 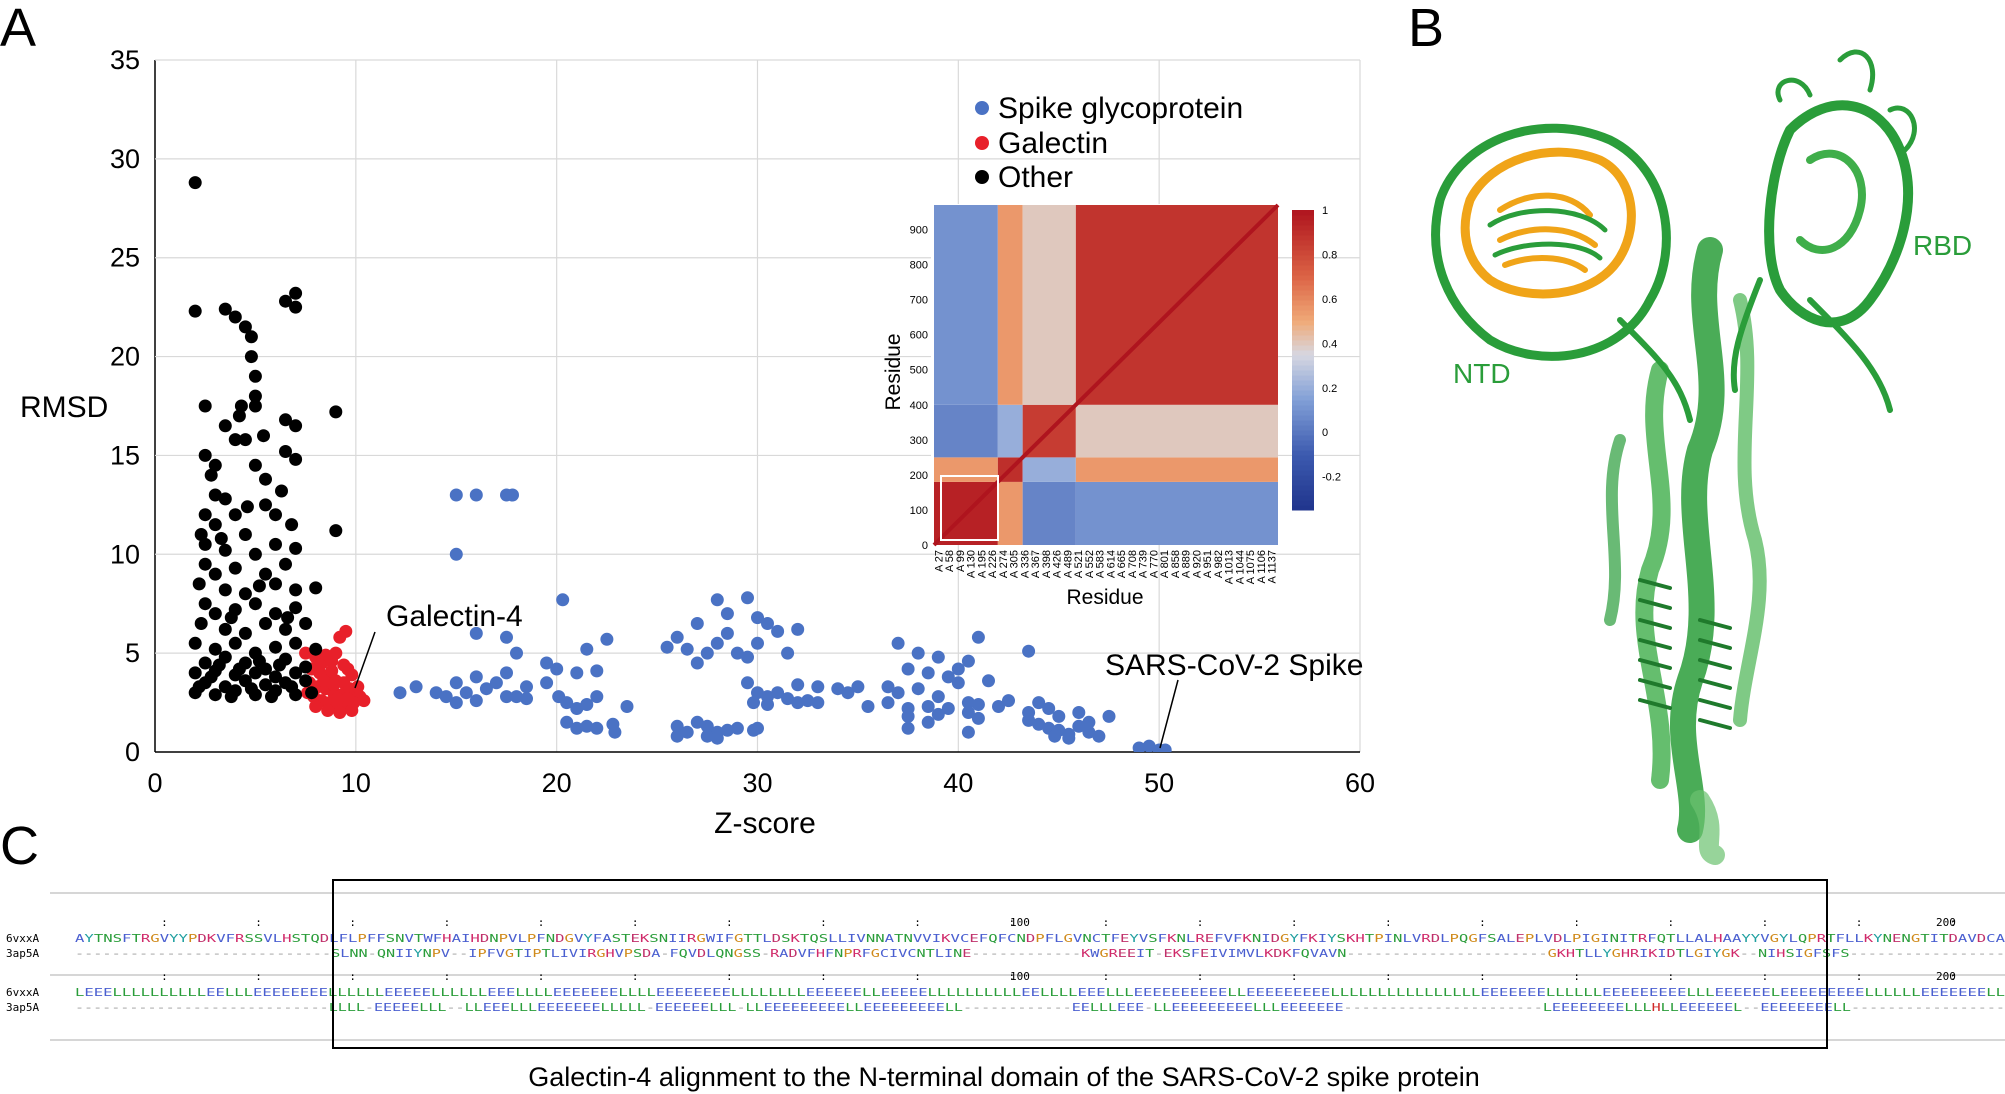 What do you see at coordinates (1325, 433) in the screenshot?
I see `colorbar-tick: 0` at bounding box center [1325, 433].